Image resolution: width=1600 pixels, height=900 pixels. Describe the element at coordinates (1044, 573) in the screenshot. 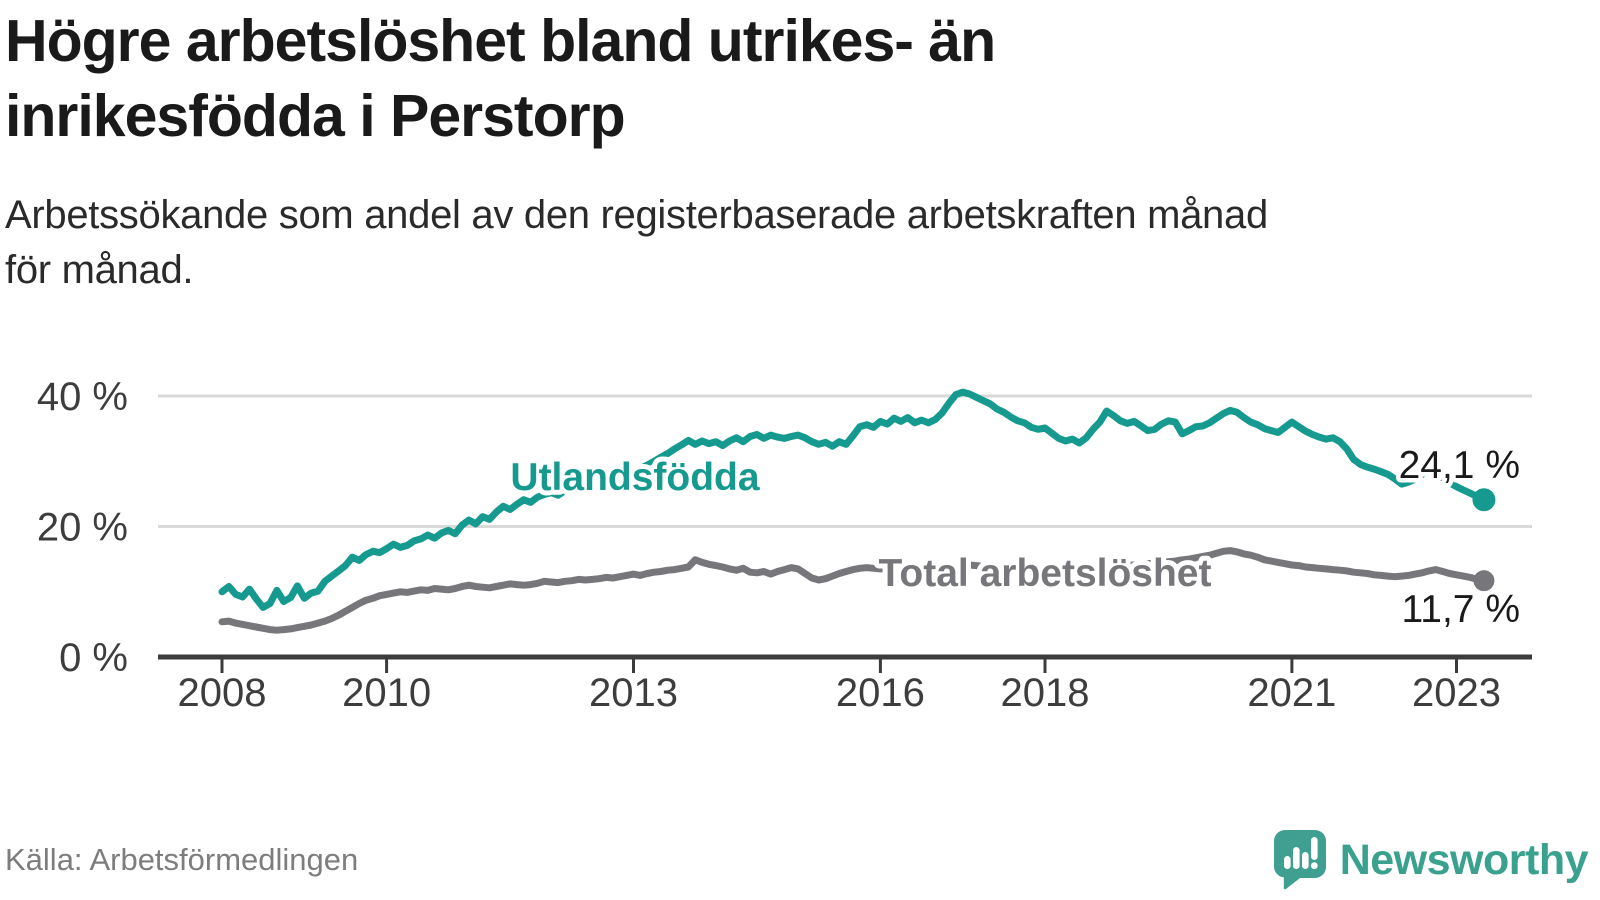

I see `series-label-total: Total arbetslöshet` at that location.